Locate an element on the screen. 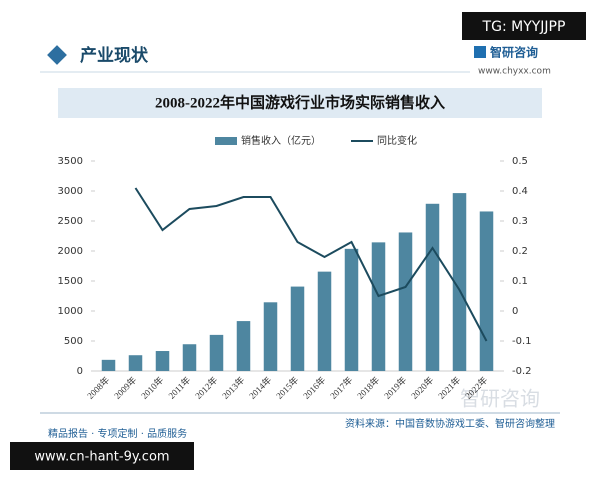 Image resolution: width=600 pixels, height=480 pixels. site-box is located at coordinates (102, 456).